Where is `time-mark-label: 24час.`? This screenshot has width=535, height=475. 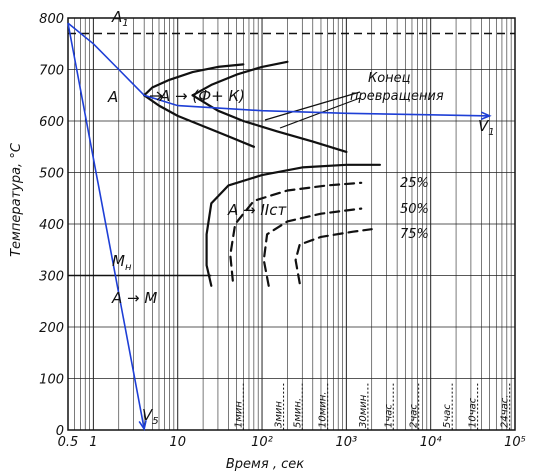
time-mark-label: 24час. is located at coordinates (505, 411).